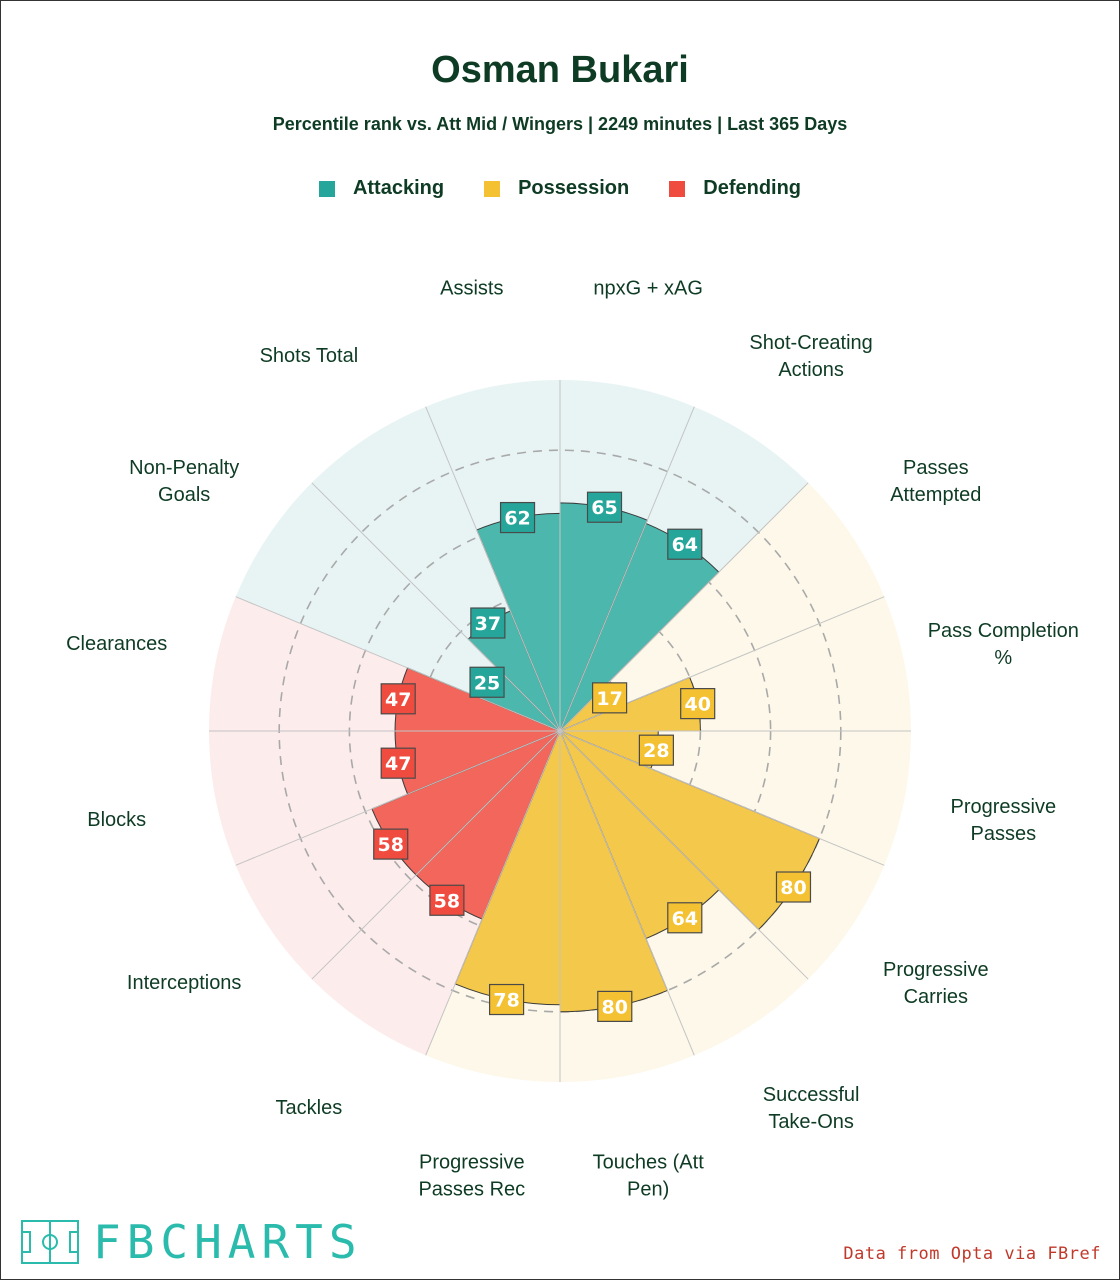 Image resolution: width=1120 pixels, height=1280 pixels. I want to click on category-label-line: Goals, so click(184, 495).